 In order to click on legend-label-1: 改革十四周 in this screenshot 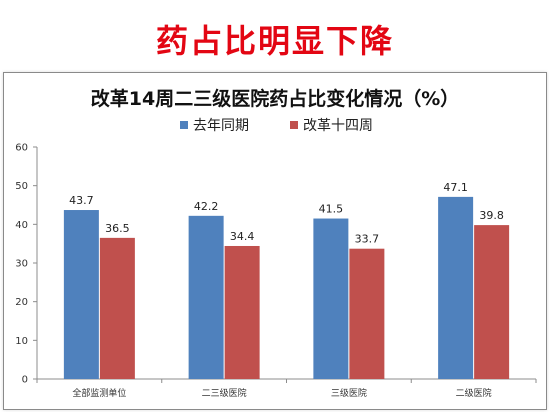, I will do `click(338, 126)`.